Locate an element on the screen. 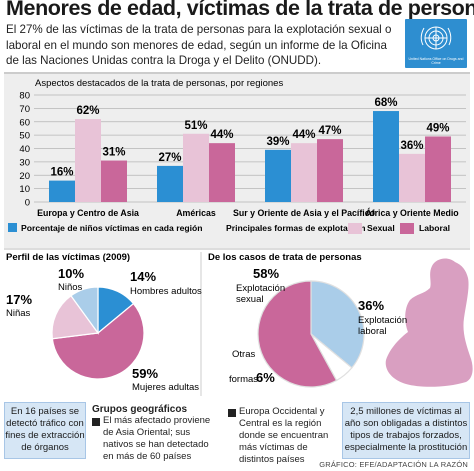 The image size is (474, 471). pie1-category-label: Niños is located at coordinates (70, 287).